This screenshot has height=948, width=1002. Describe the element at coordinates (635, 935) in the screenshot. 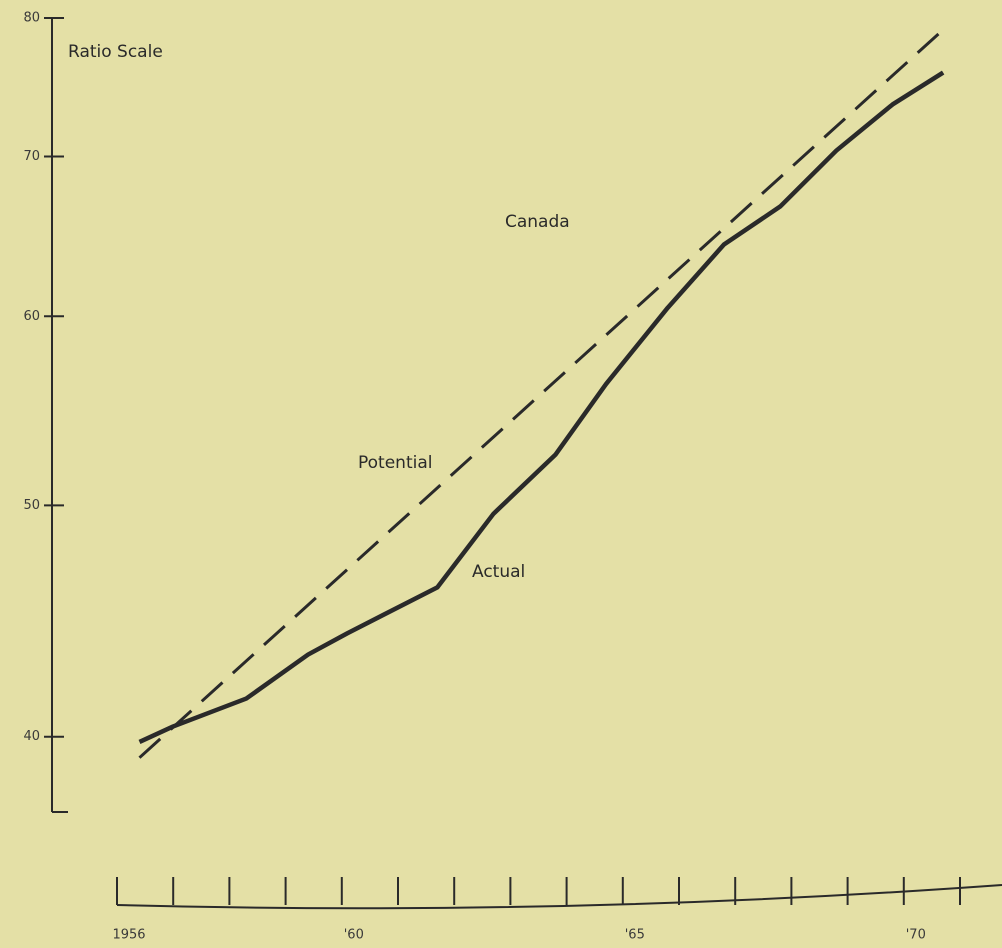

I see `x-tick-label: '65` at that location.